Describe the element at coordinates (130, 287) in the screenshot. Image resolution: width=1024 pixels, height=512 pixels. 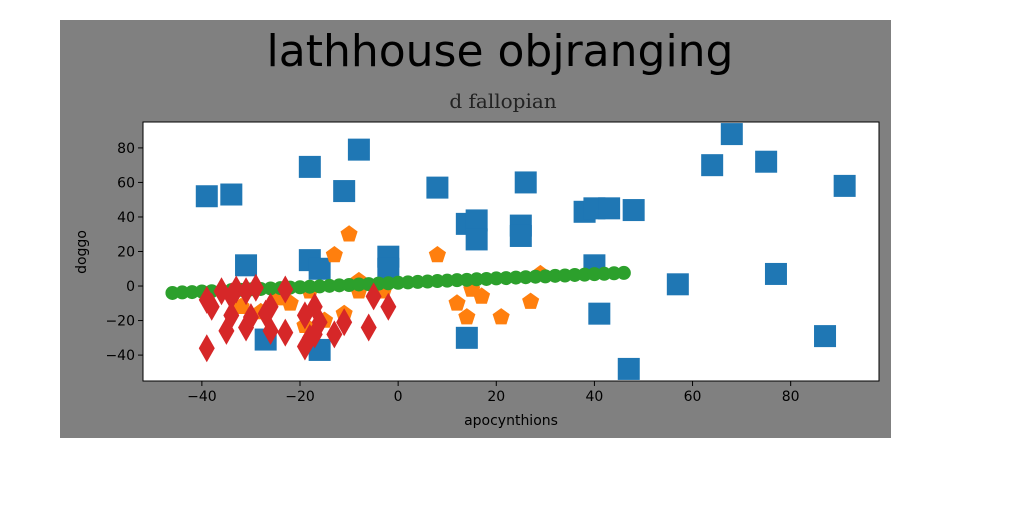
I see `y-tick-label: 0` at that location.